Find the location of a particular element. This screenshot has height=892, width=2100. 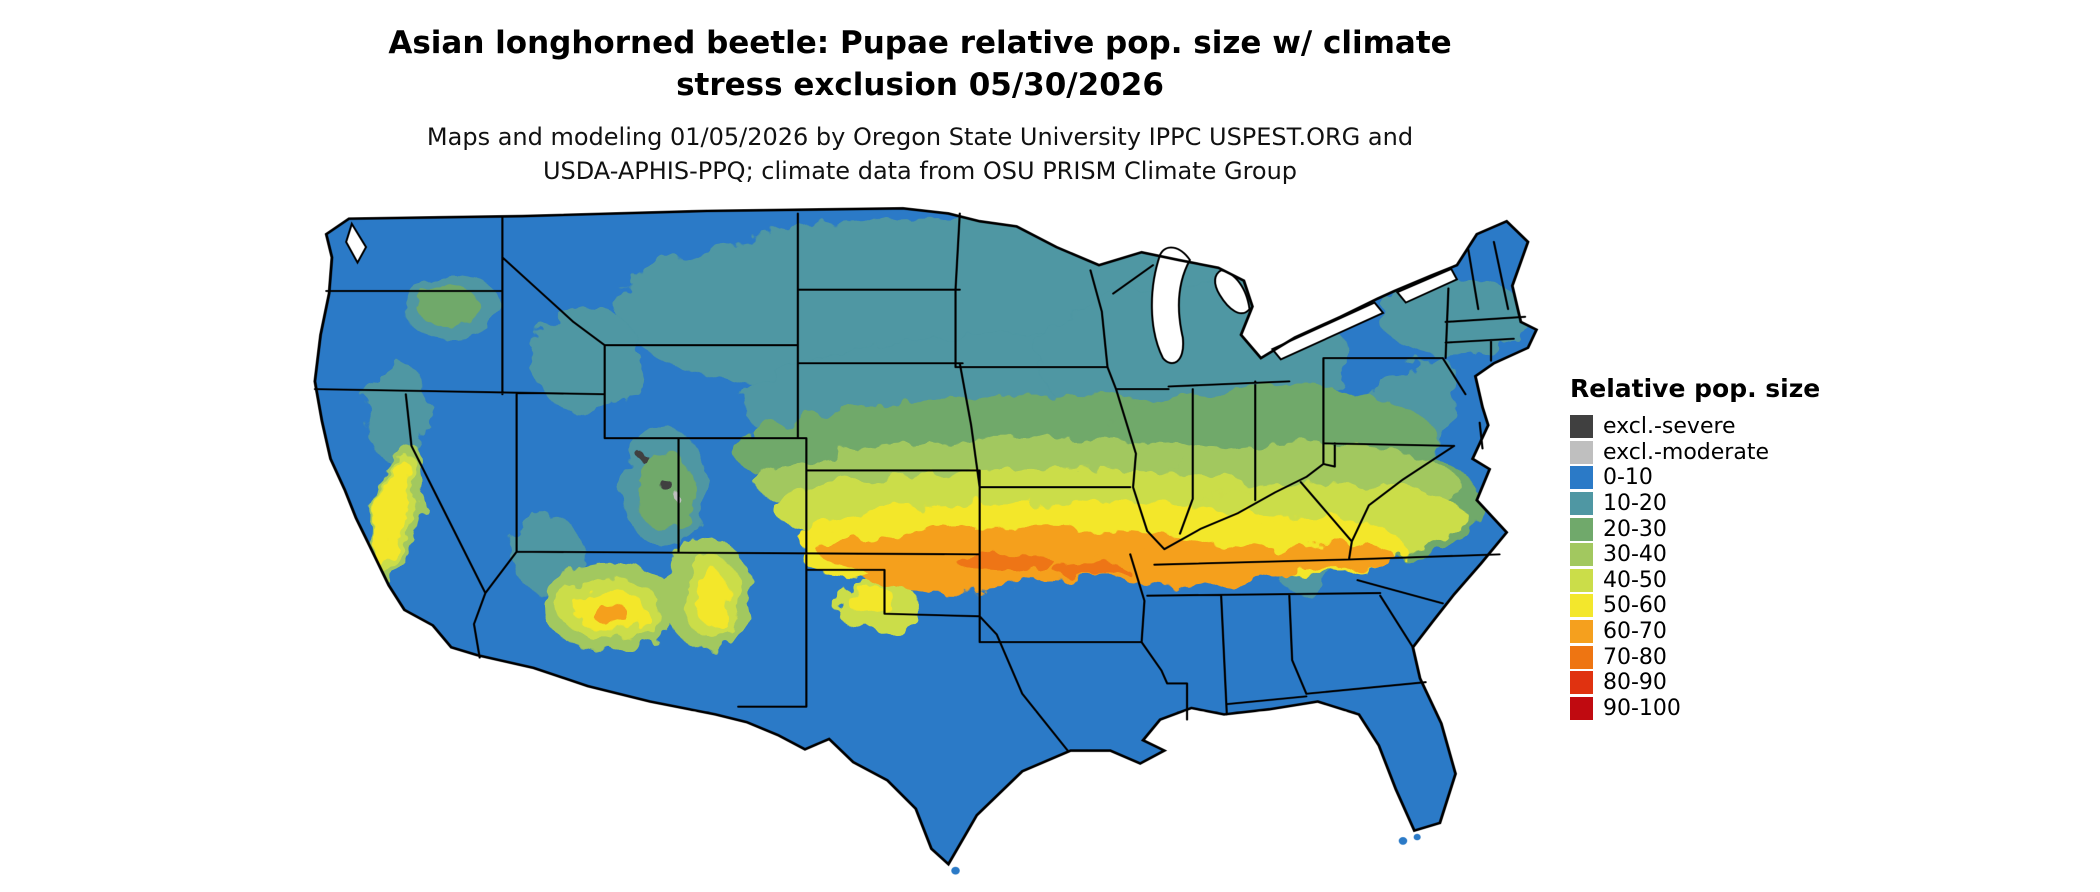

legend-item: 90-100 is located at coordinates (1695, 709).